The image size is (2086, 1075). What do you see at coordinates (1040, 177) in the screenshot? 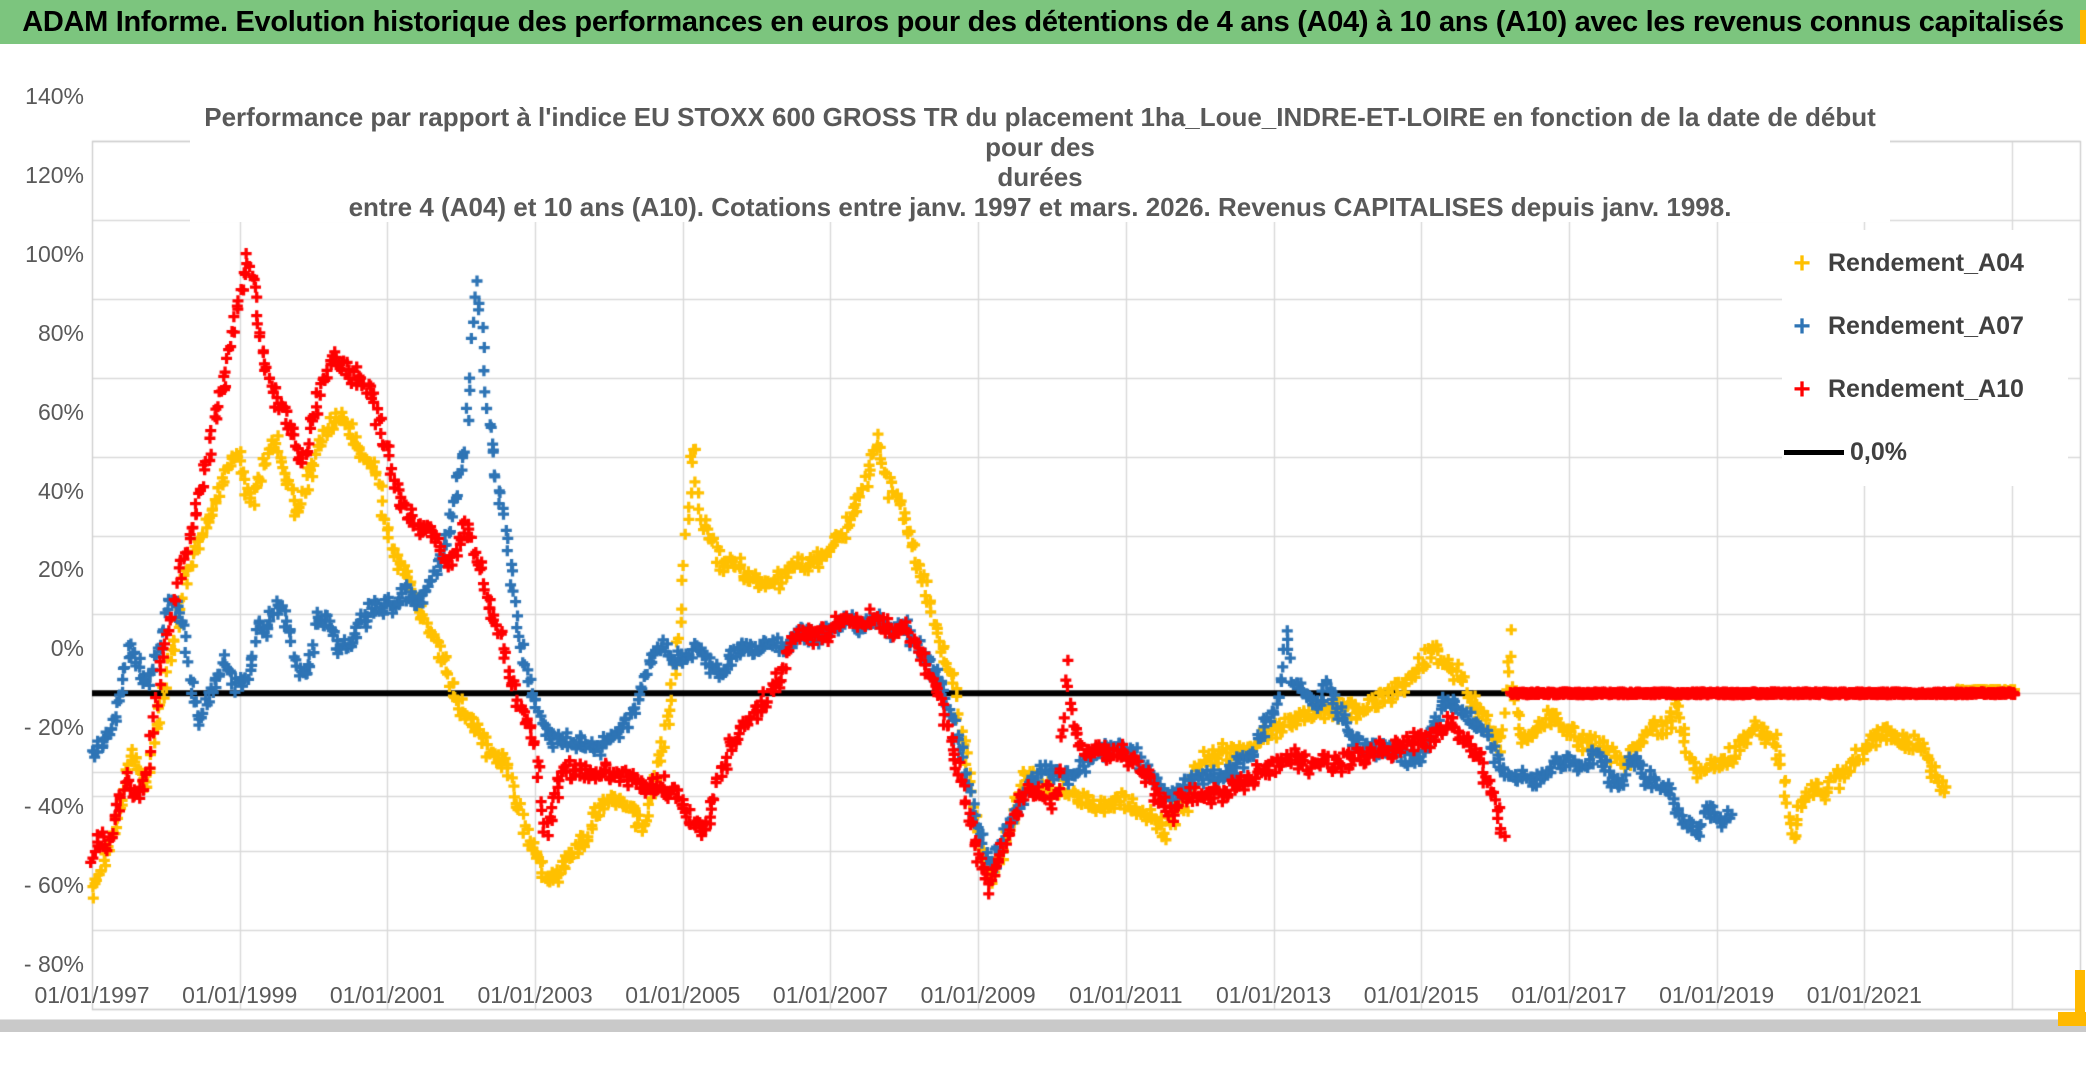
I see `chart-title-line-2: durées` at bounding box center [1040, 177].